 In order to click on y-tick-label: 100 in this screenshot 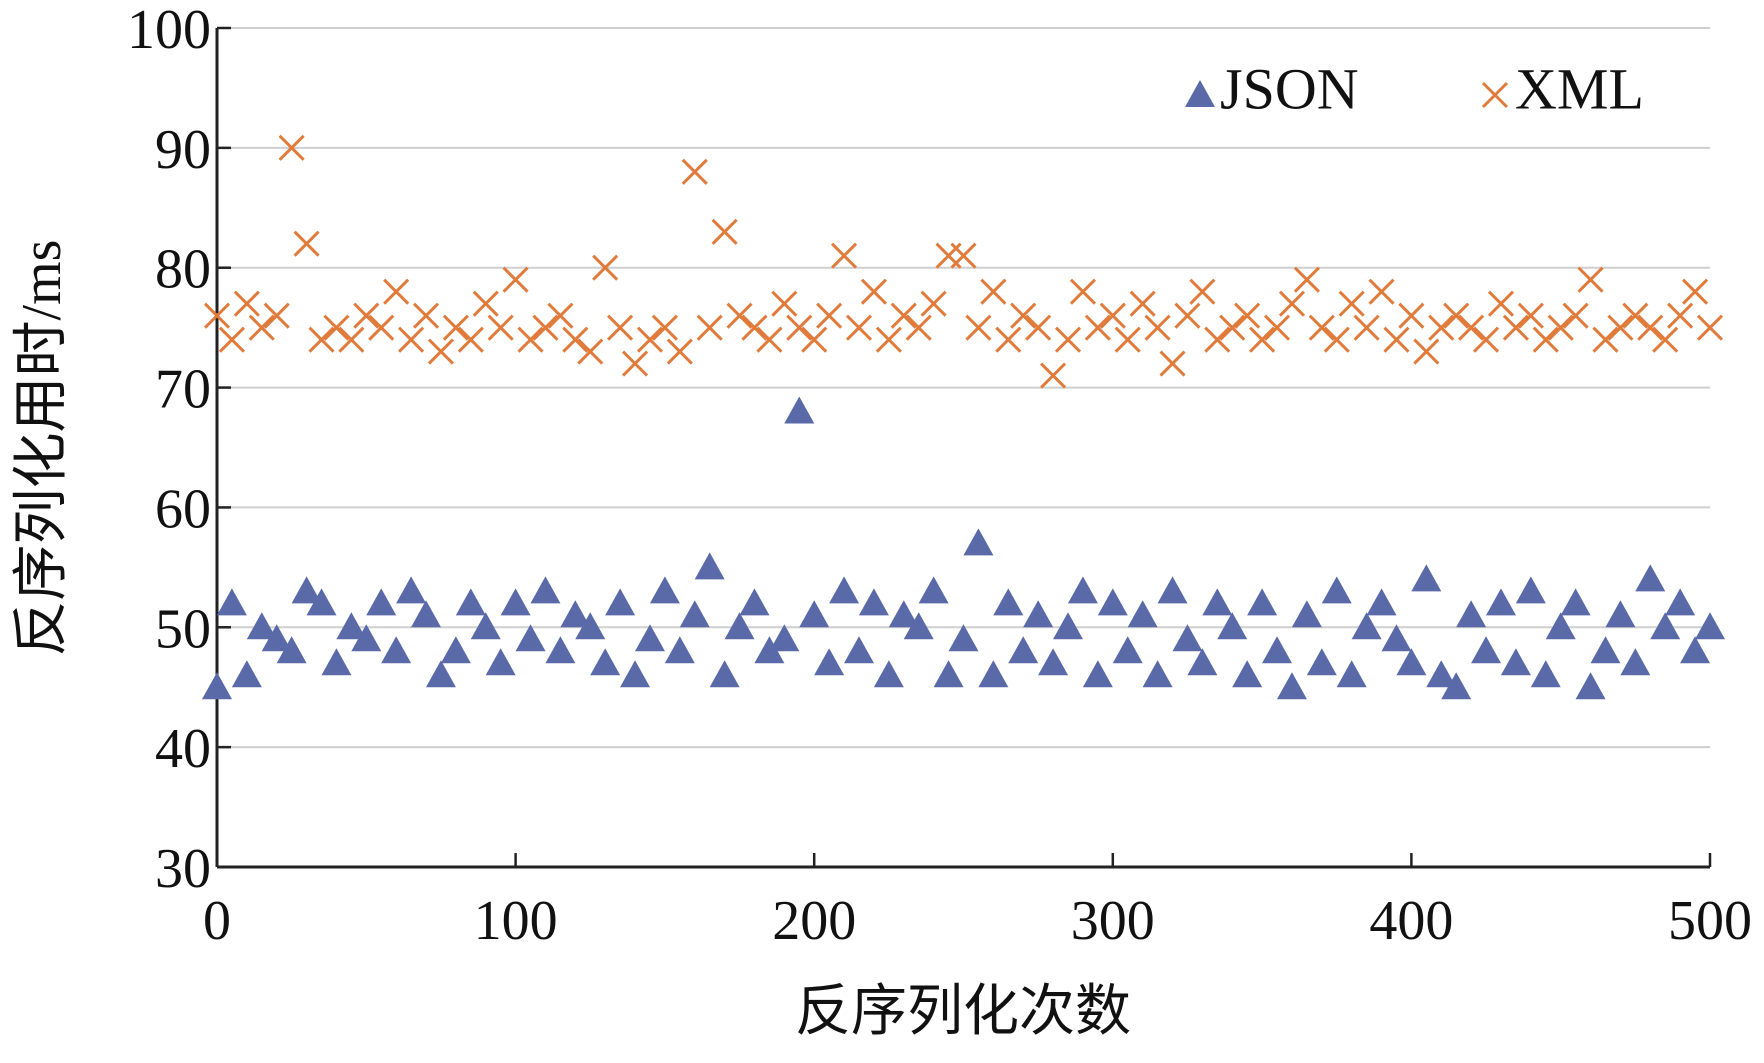, I will do `click(169, 30)`.